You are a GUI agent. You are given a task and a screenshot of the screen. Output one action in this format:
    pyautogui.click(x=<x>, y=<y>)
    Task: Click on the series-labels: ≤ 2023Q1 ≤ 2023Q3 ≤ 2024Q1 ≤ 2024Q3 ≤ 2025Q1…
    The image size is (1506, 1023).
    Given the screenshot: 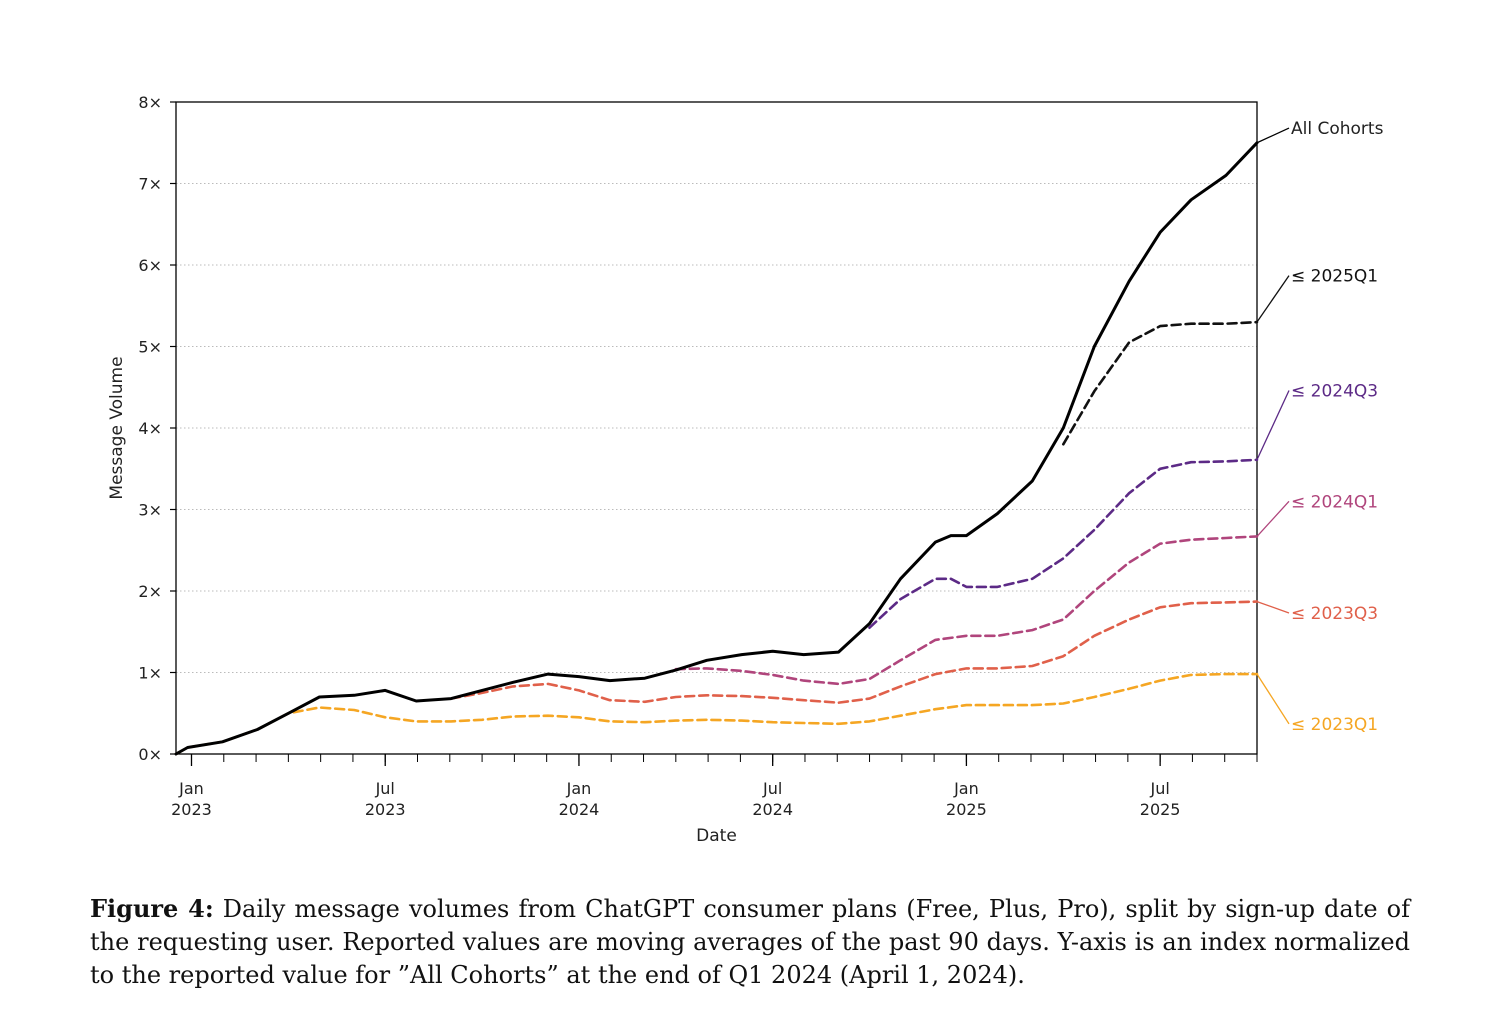 What is the action you would take?
    pyautogui.click(x=1320, y=427)
    